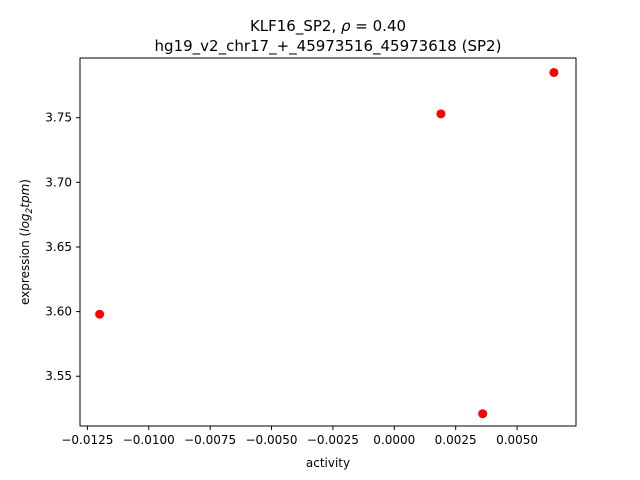 The width and height of the screenshot is (640, 480). I want to click on x-tick-label: −0.0075, so click(210, 440).